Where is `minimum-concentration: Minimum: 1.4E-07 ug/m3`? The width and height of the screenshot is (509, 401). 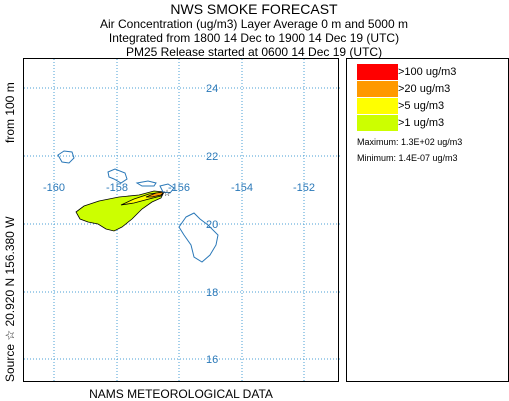 minimum-concentration: Minimum: 1.4E-07 ug/m3 is located at coordinates (407, 158).